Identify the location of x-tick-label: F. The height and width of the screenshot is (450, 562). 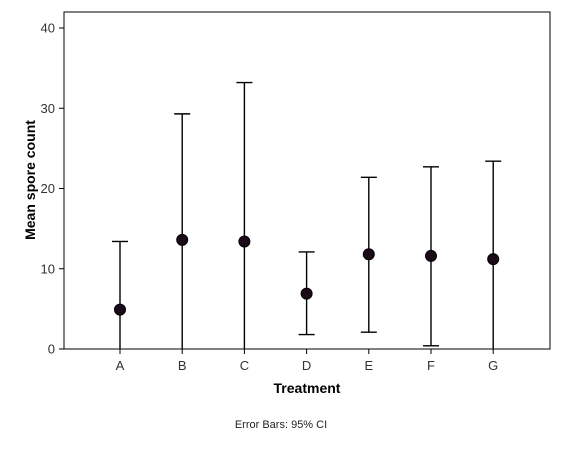
(431, 365).